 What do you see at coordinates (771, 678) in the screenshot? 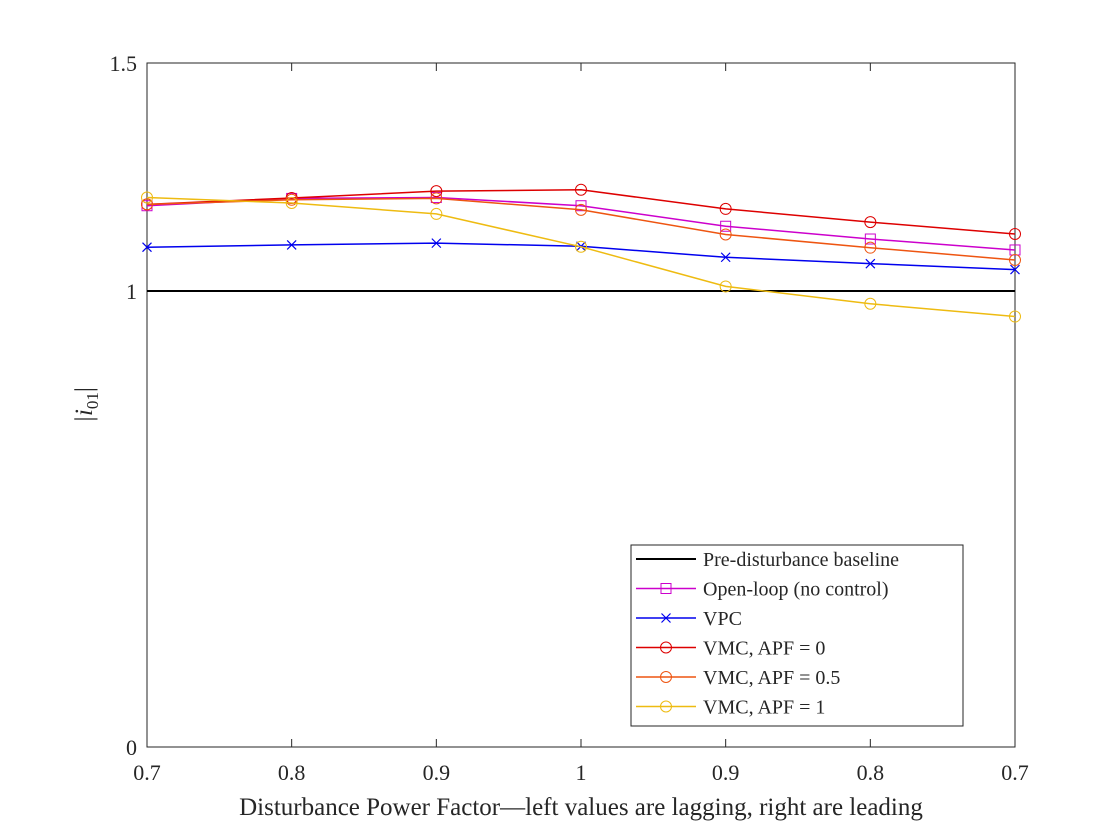
I see `legend-label: VMC, APF = 0.5` at bounding box center [771, 678].